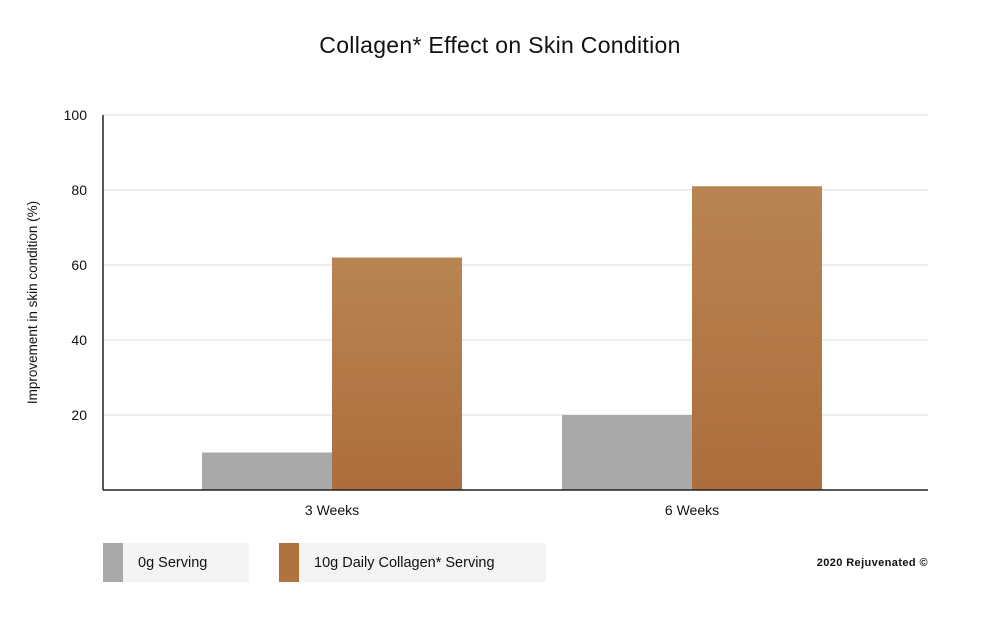 The image size is (1000, 621). I want to click on y-tick-label: 40, so click(79, 340).